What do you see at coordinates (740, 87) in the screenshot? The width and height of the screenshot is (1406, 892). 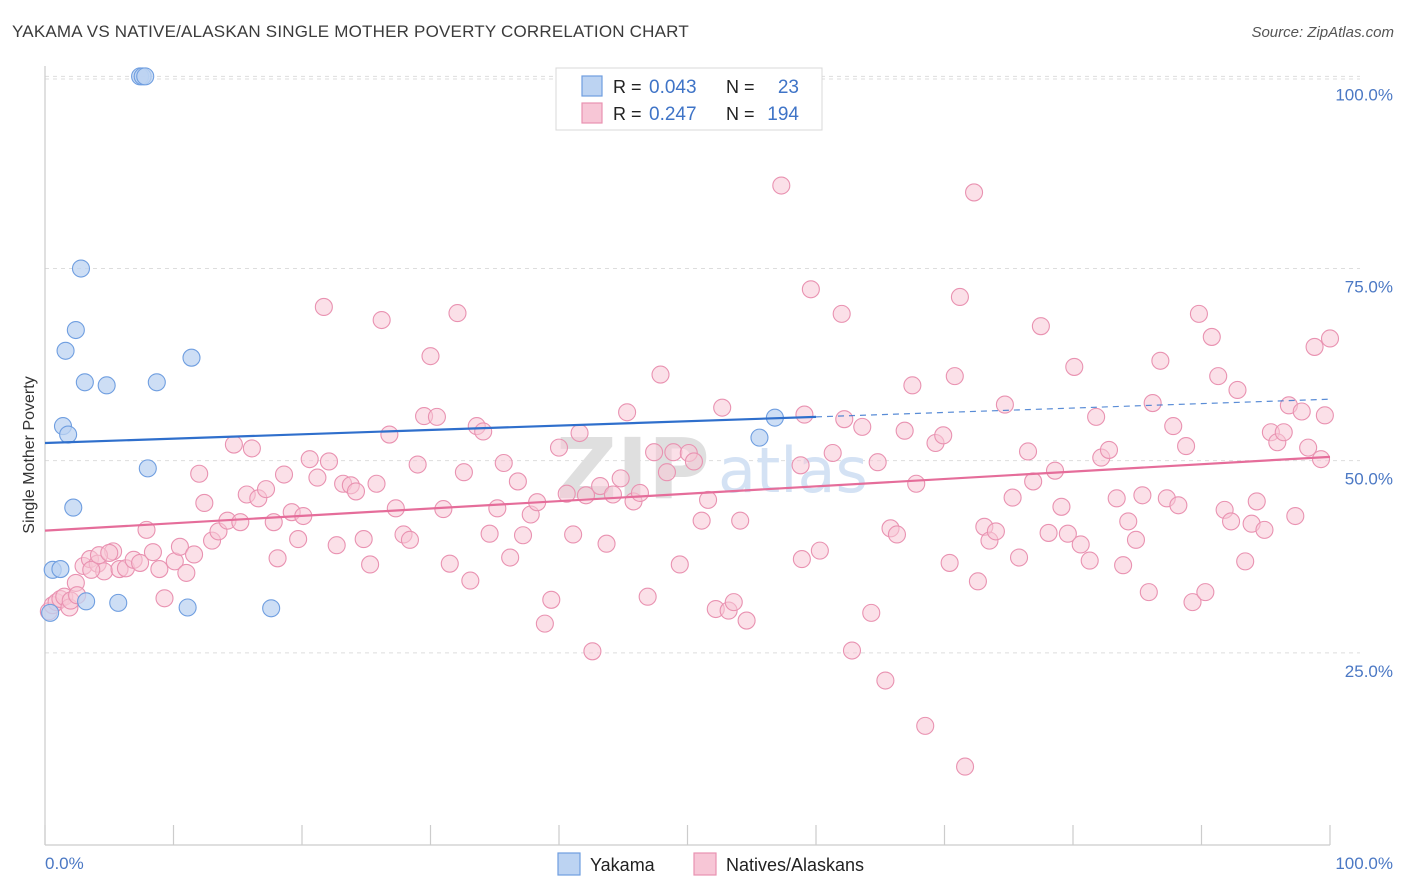 I see `legend-n-label-1: N =` at bounding box center [740, 87].